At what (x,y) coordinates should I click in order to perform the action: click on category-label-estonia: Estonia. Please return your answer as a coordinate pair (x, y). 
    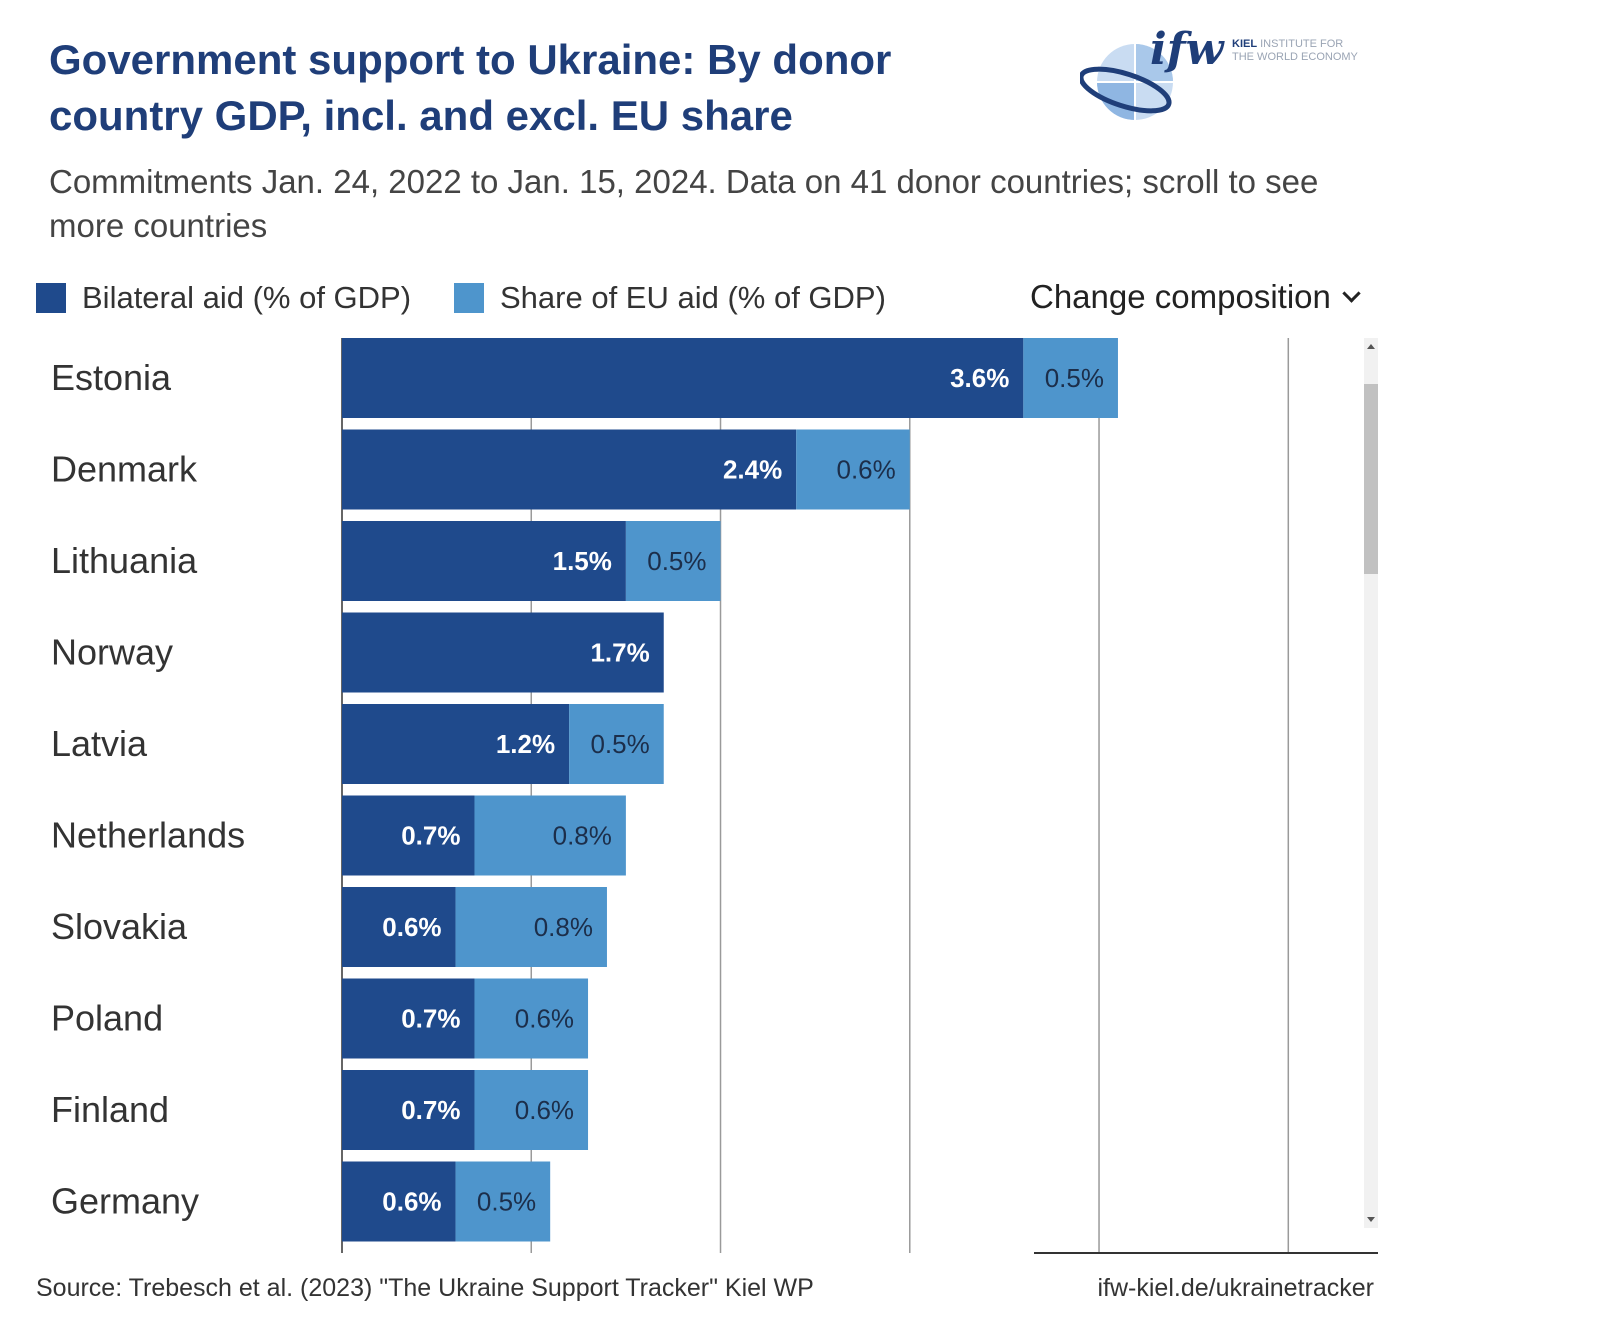
    Looking at the image, I should click on (111, 377).